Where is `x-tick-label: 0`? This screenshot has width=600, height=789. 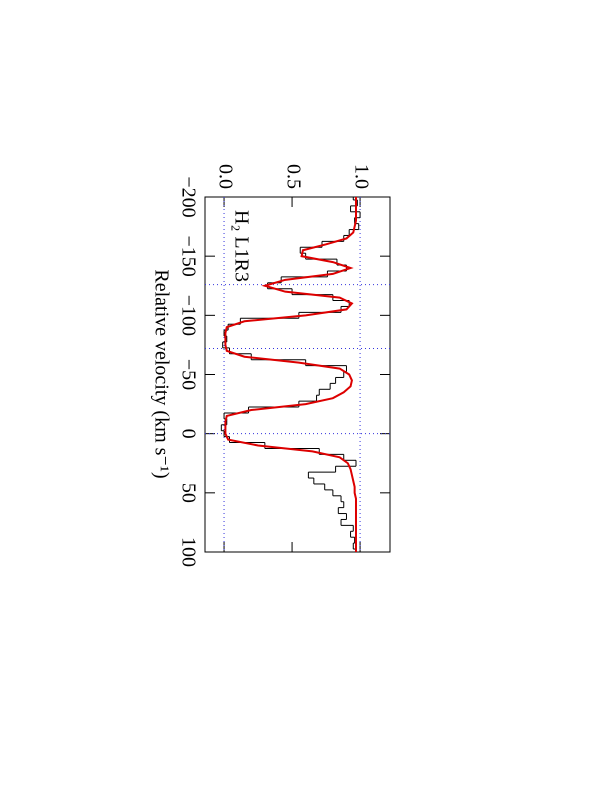 x-tick-label: 0 is located at coordinates (188, 434).